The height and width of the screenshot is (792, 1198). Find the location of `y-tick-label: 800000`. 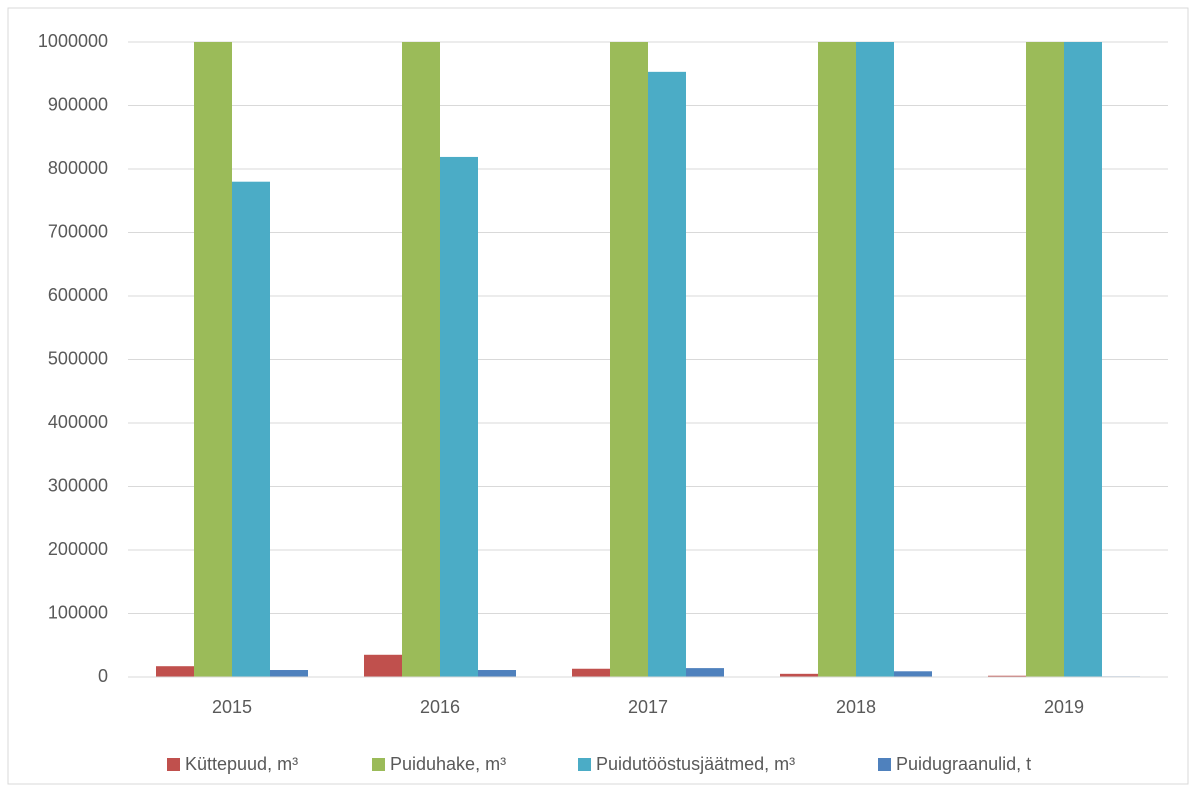

y-tick-label: 800000 is located at coordinates (78, 168).